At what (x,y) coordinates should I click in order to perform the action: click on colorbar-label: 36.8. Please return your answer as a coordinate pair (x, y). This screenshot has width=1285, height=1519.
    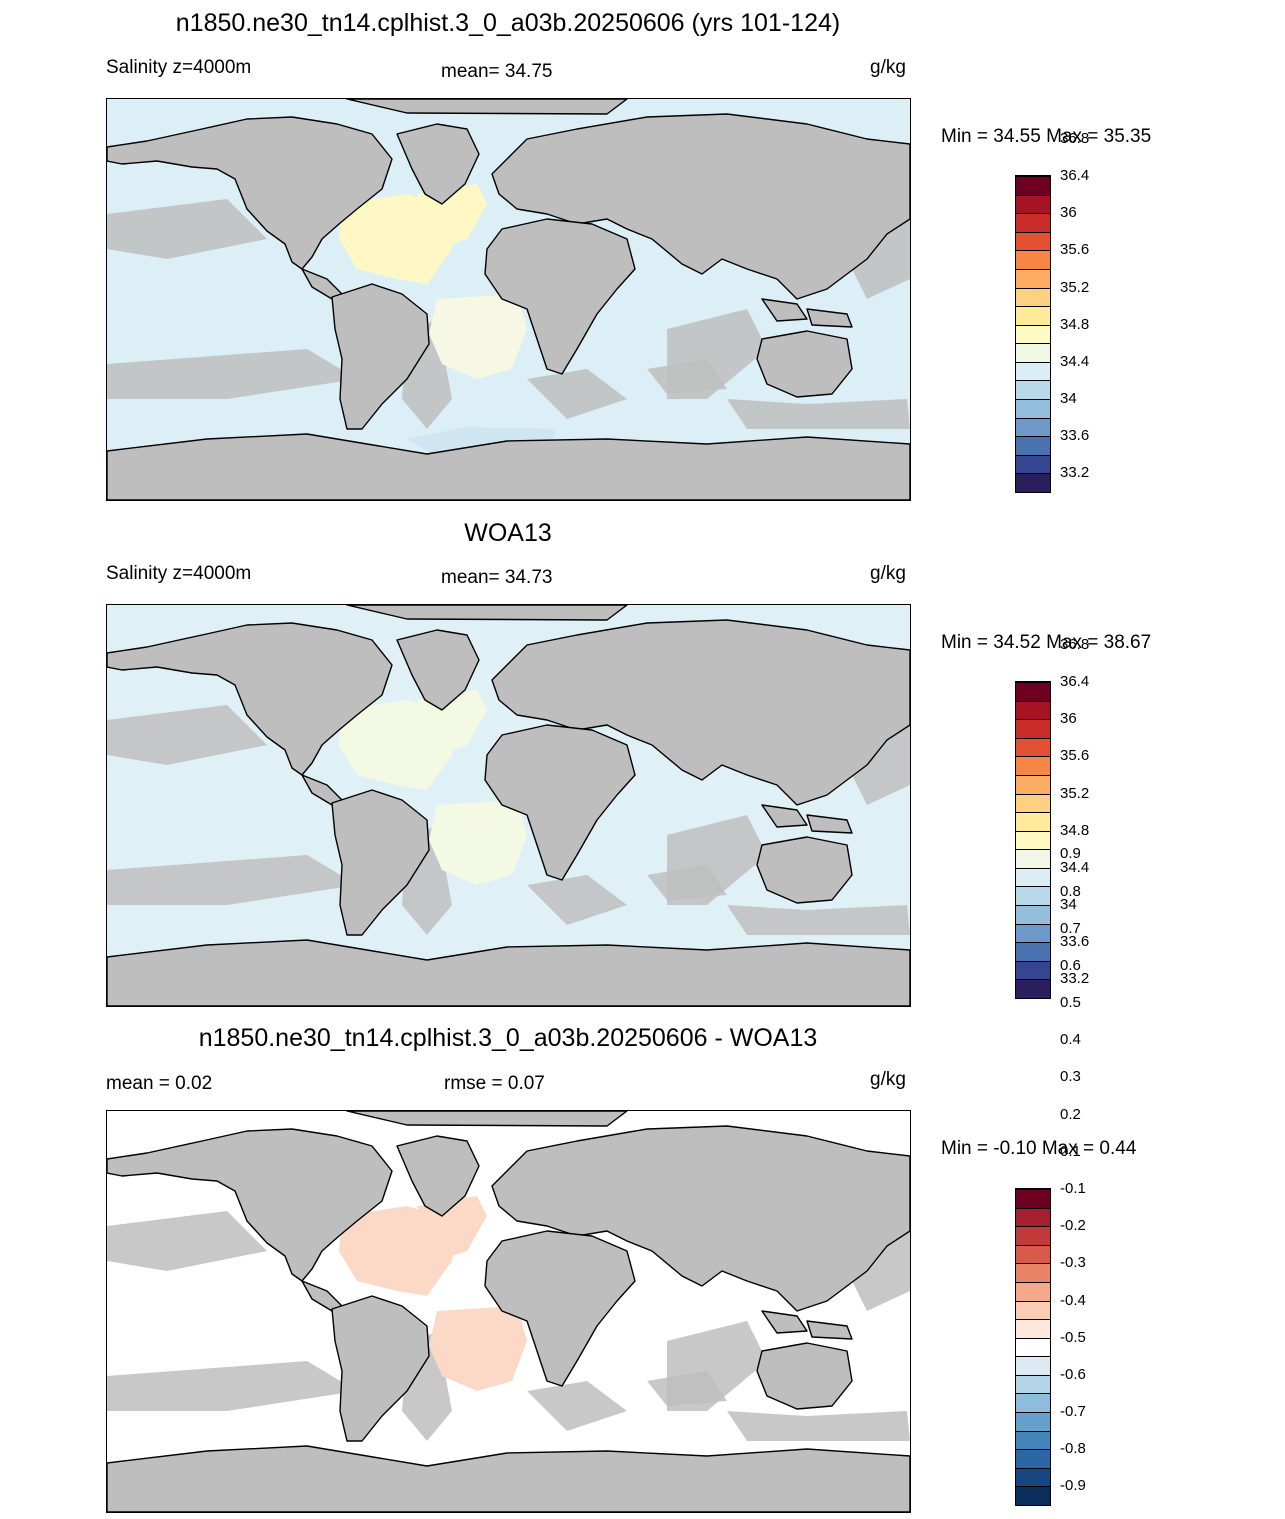
    Looking at the image, I should click on (1075, 138).